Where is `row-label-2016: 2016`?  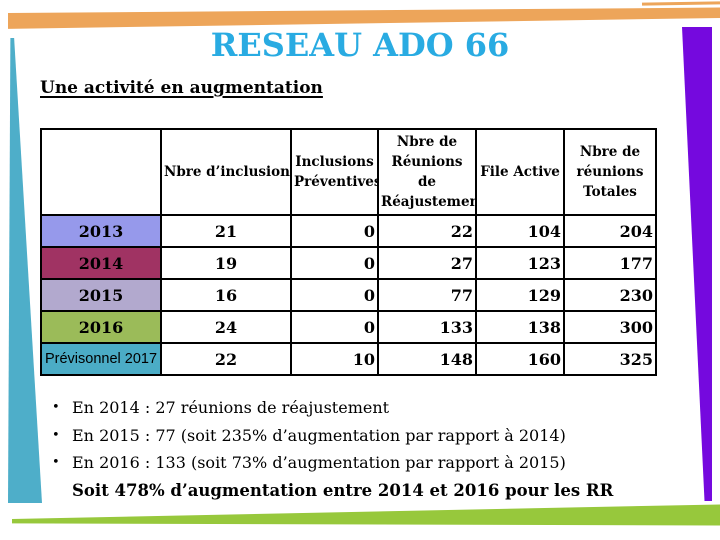 row-label-2016: 2016 is located at coordinates (101, 327).